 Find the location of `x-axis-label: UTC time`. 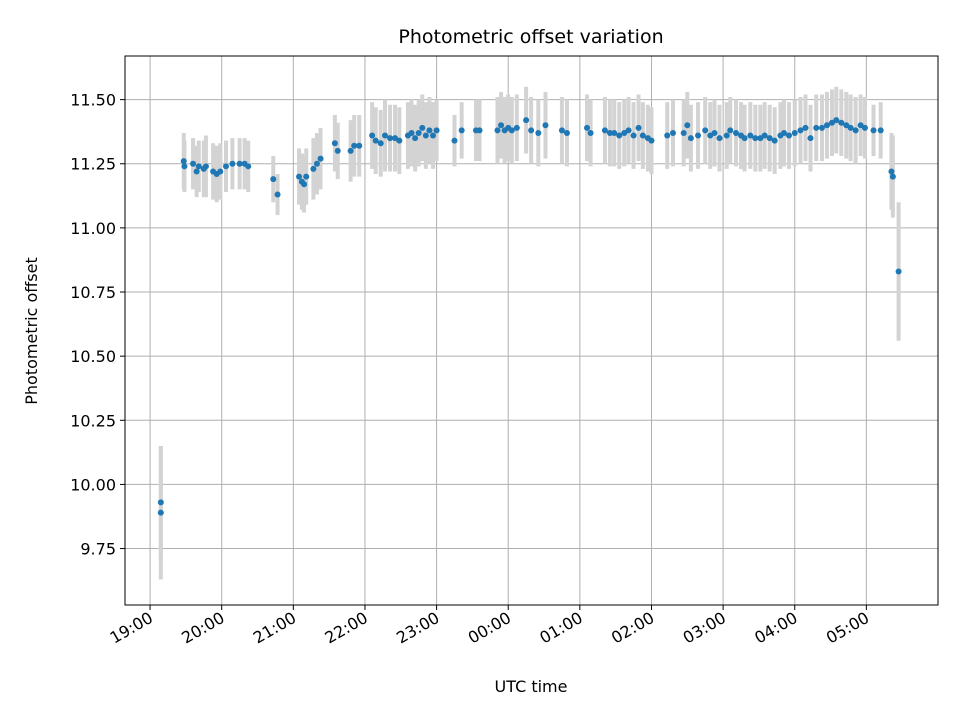

x-axis-label: UTC time is located at coordinates (531, 686).